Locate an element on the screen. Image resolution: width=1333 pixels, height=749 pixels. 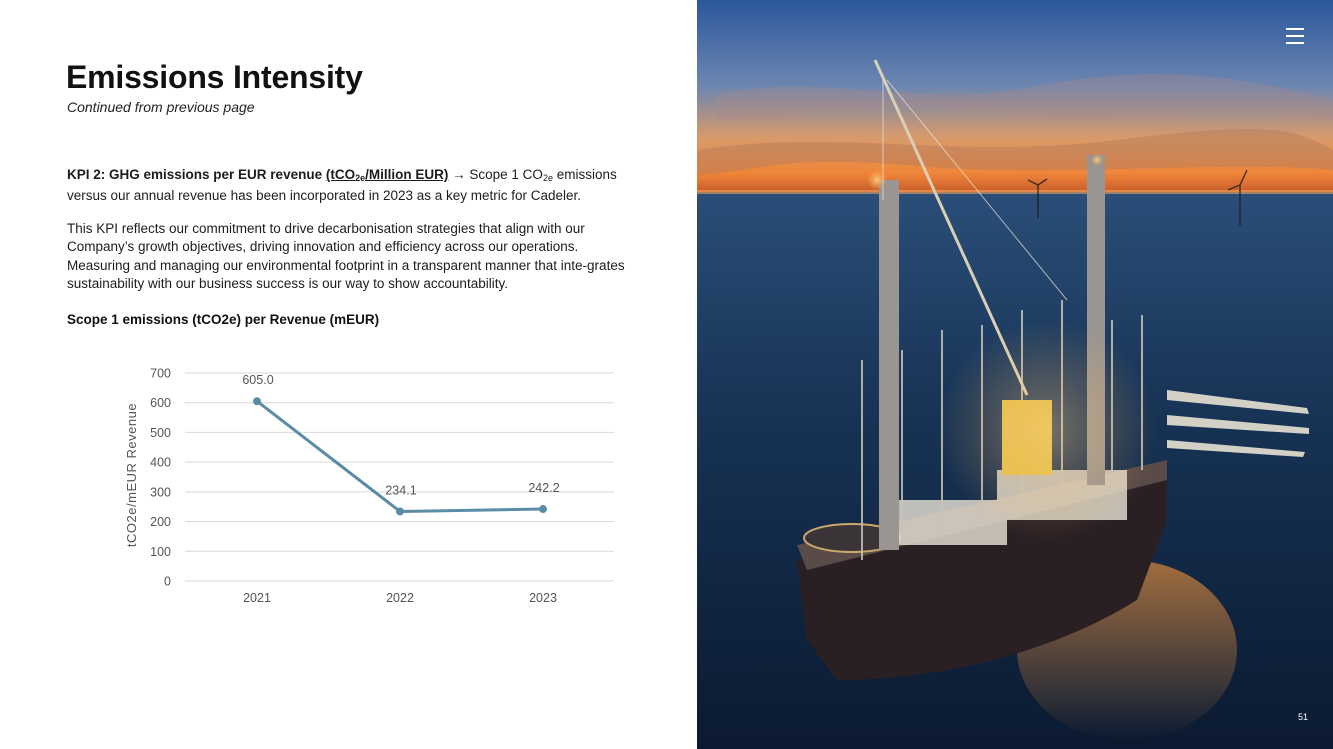
y-tick-label: 500 is located at coordinates (160, 433).